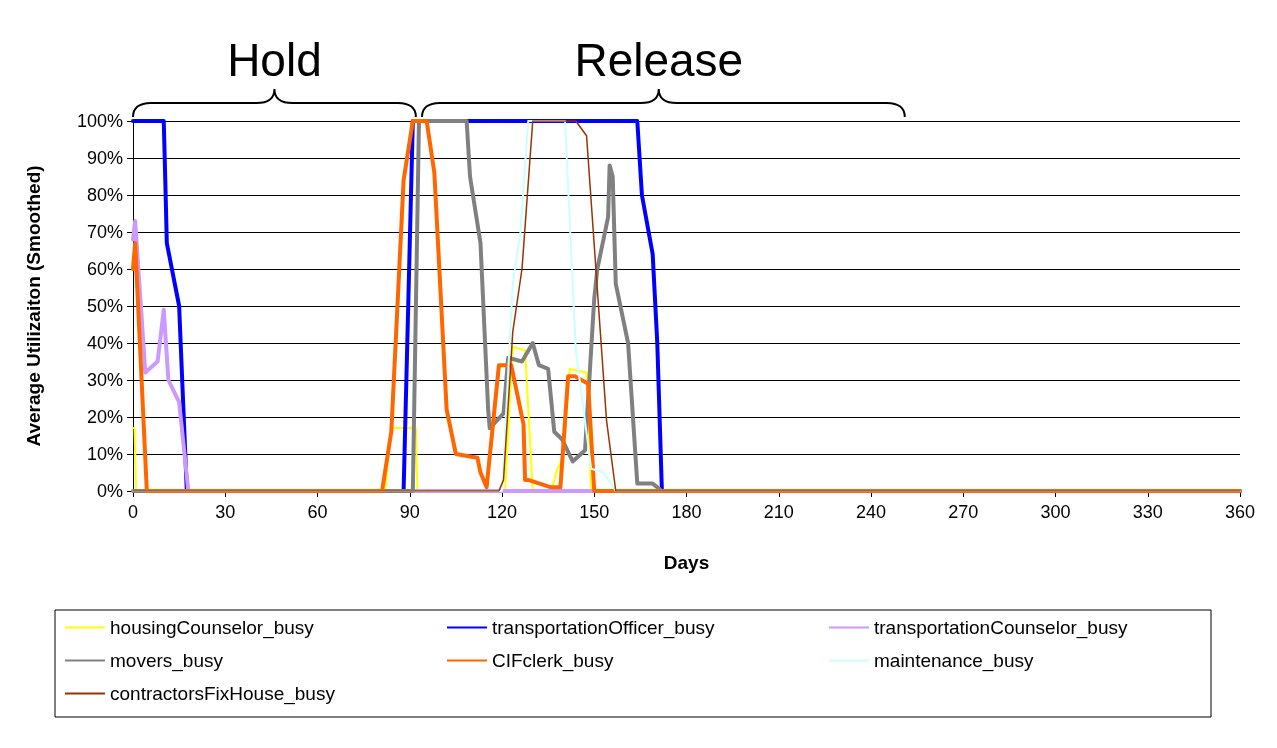 The width and height of the screenshot is (1277, 748). I want to click on y-tick-label: 50%, so click(104, 306).